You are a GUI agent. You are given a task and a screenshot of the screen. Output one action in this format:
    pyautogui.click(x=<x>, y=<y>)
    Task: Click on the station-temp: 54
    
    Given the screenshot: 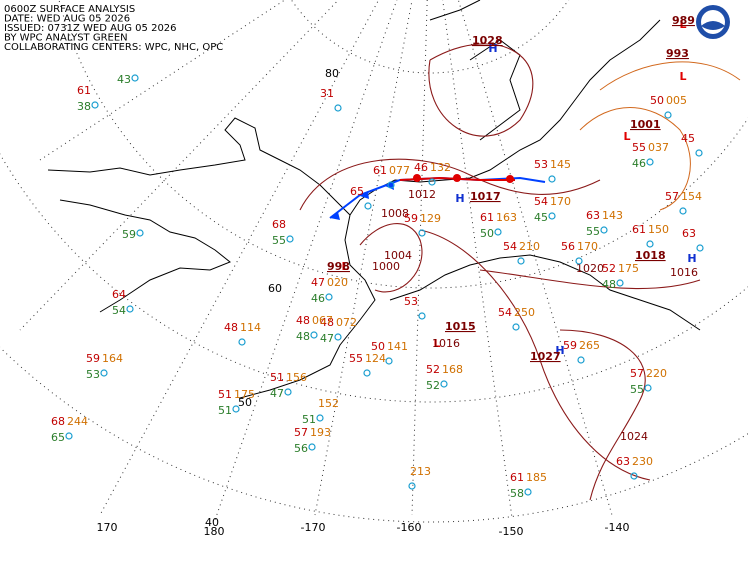 What is the action you would take?
    pyautogui.click(x=541, y=201)
    